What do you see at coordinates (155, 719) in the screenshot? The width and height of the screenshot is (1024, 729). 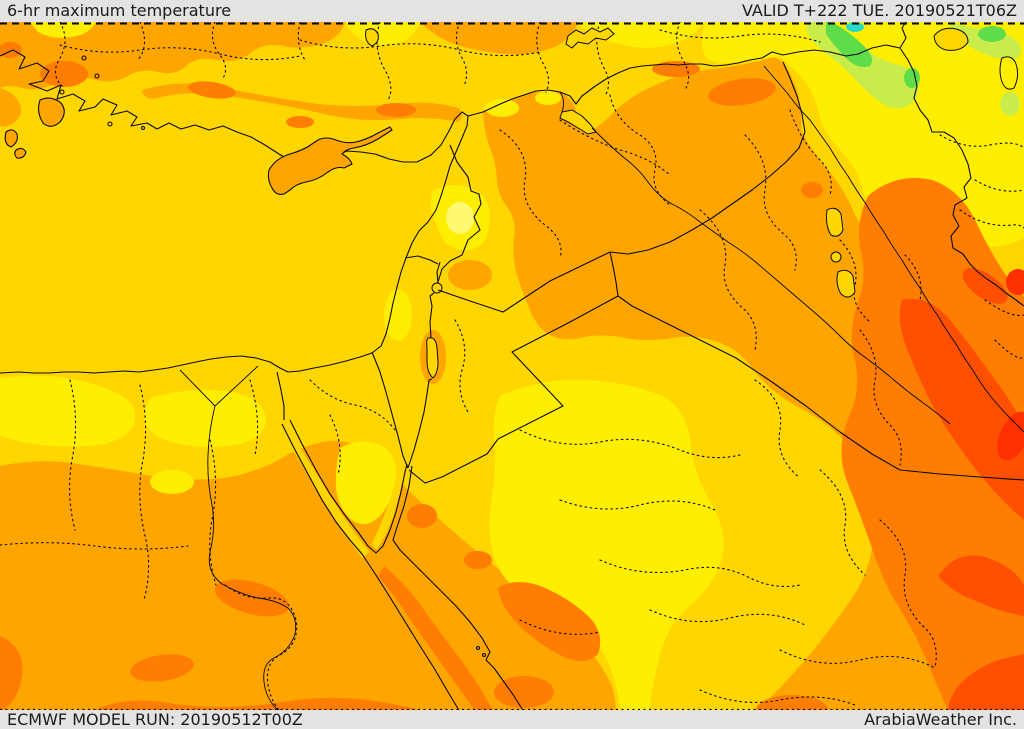 I see `model-run-label: ECMWF MODEL RUN: 20190512T00Z` at bounding box center [155, 719].